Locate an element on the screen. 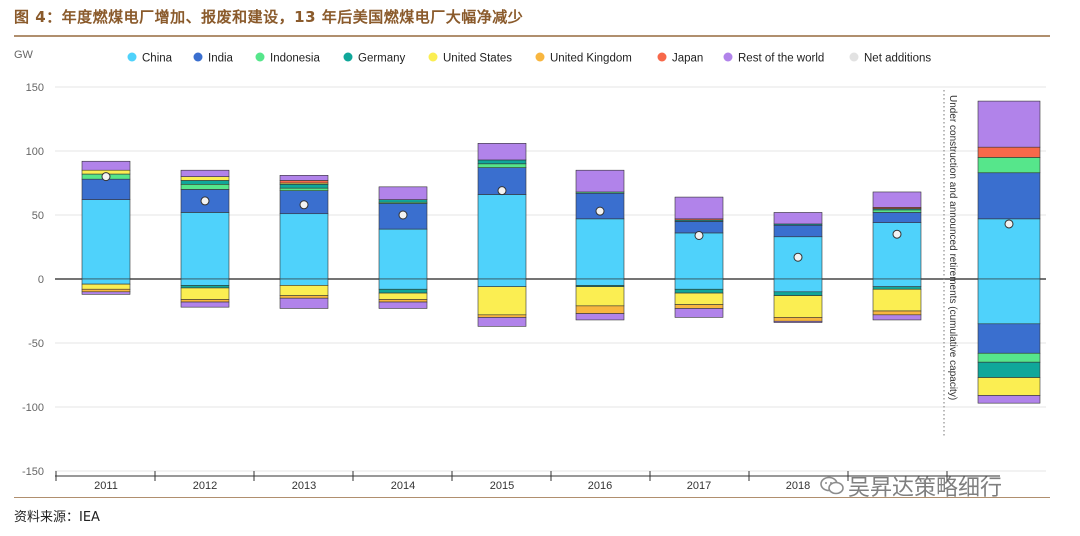  watermark: 吴昇达策略细行 is located at coordinates (911, 486).